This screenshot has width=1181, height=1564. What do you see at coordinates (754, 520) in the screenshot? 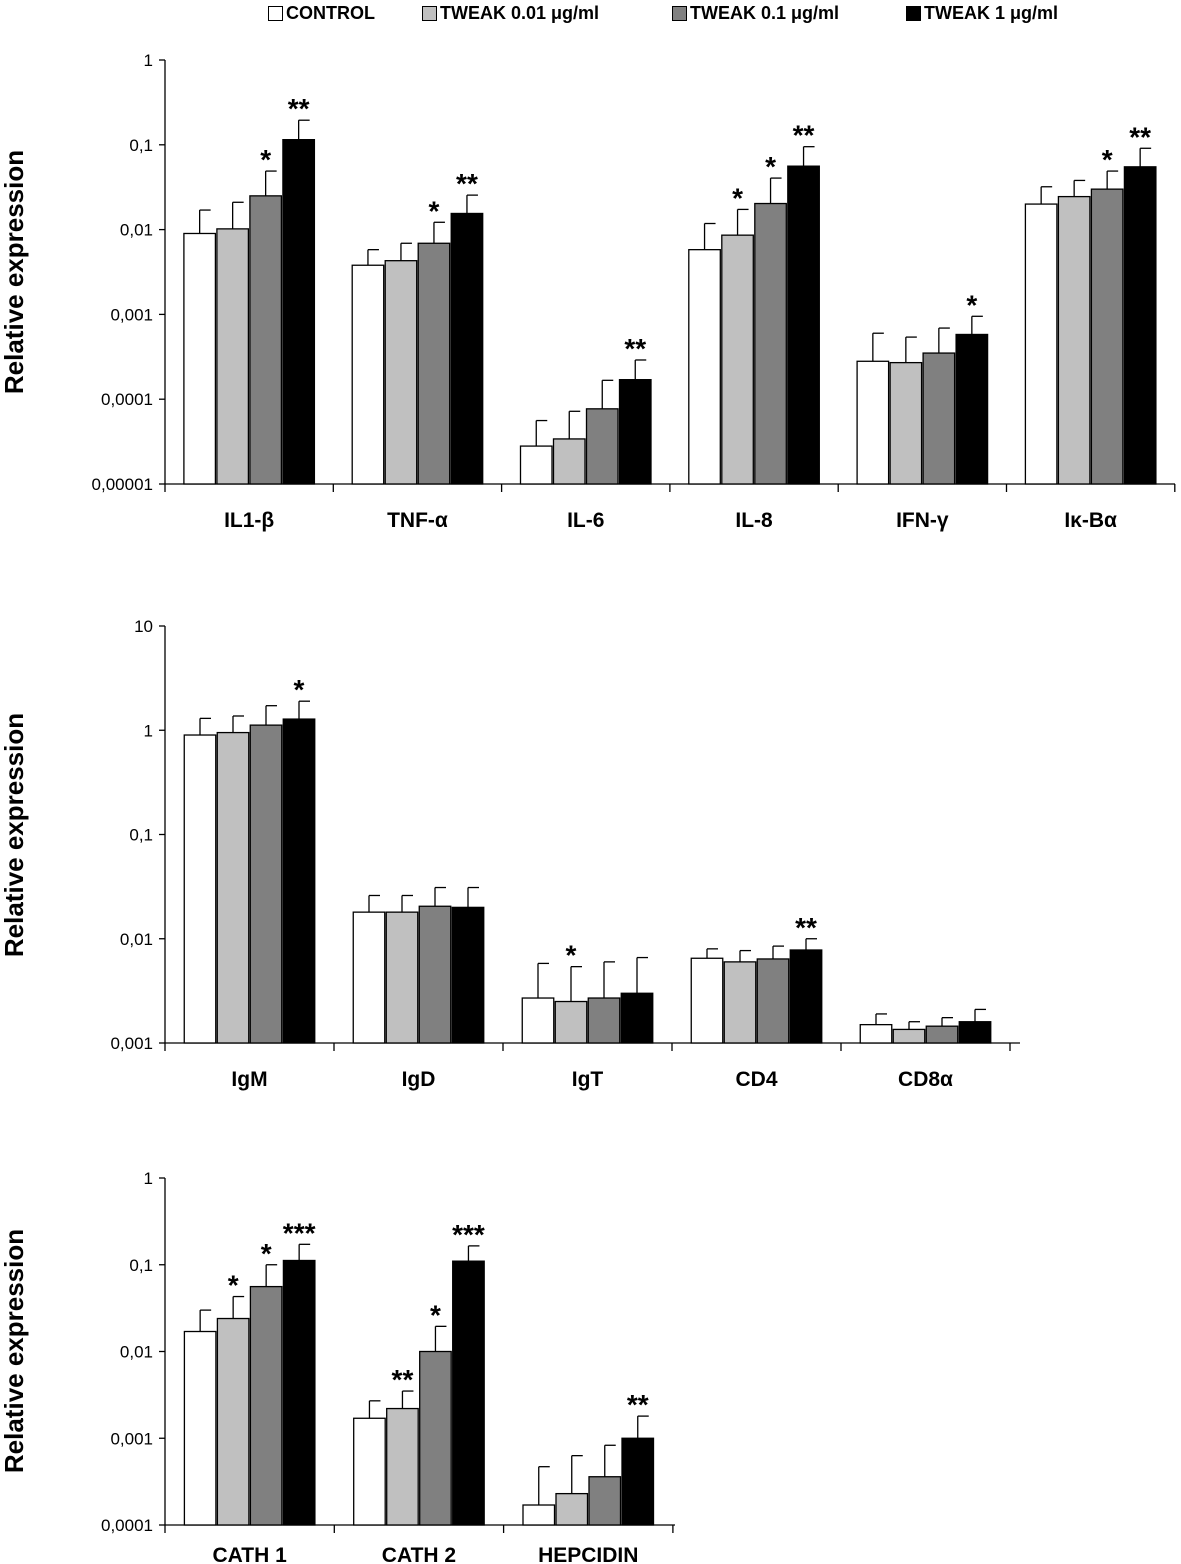
I see `x-category-label: IL-8` at bounding box center [754, 520].